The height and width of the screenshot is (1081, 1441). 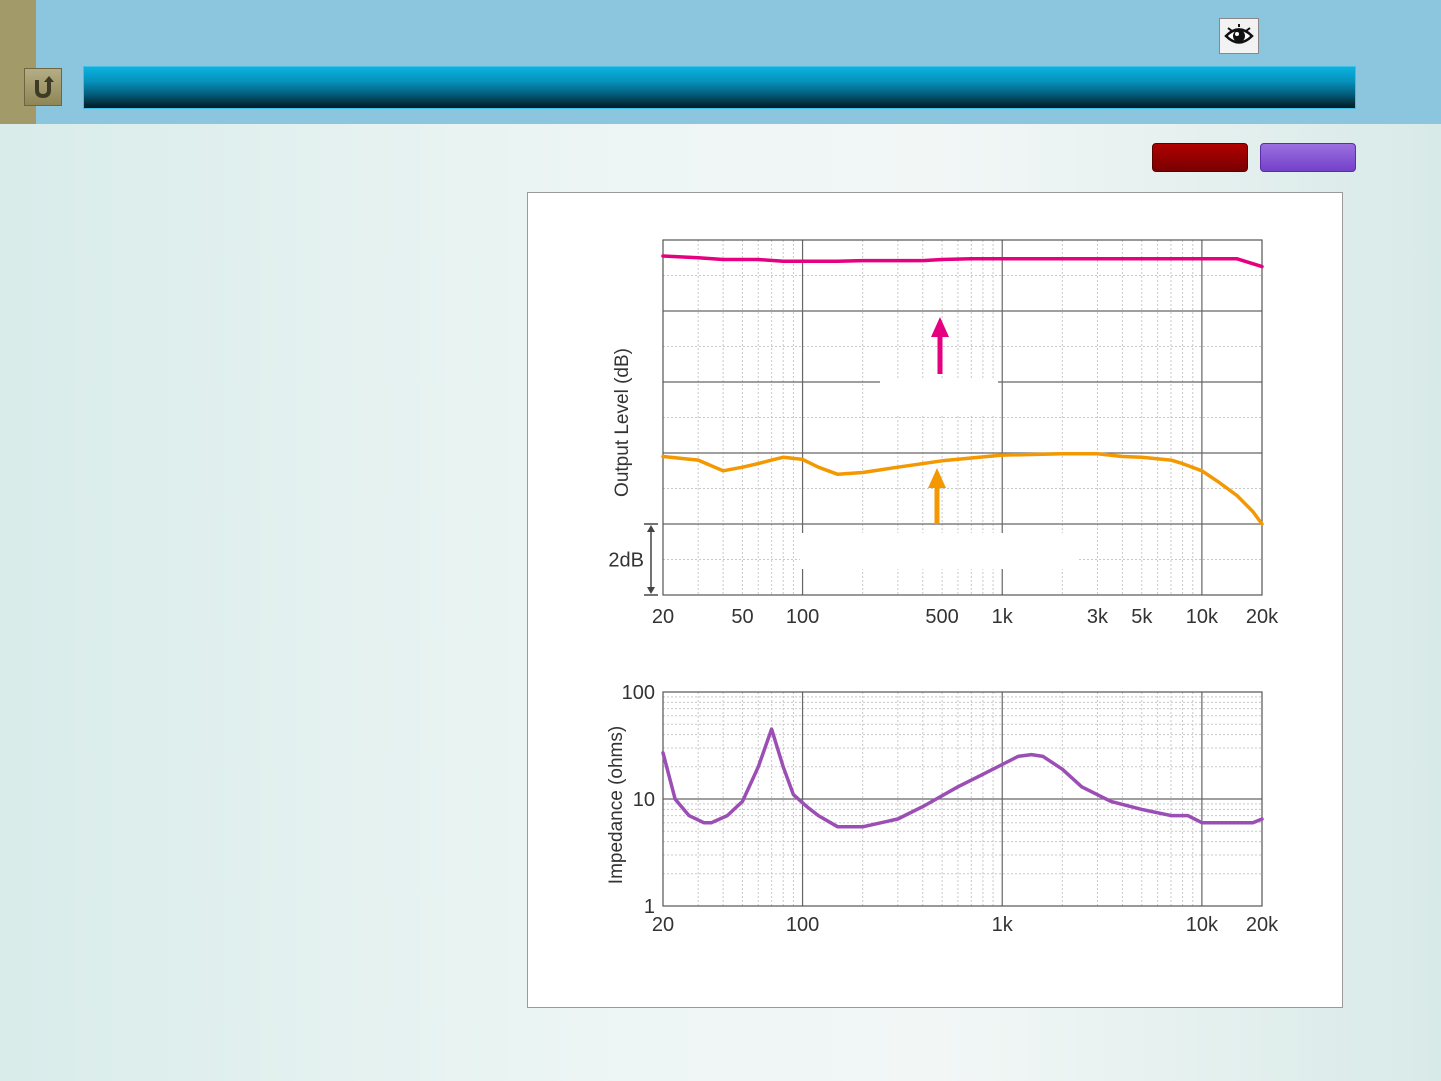 I want to click on x-tick-label: 3k, so click(x=1098, y=617).